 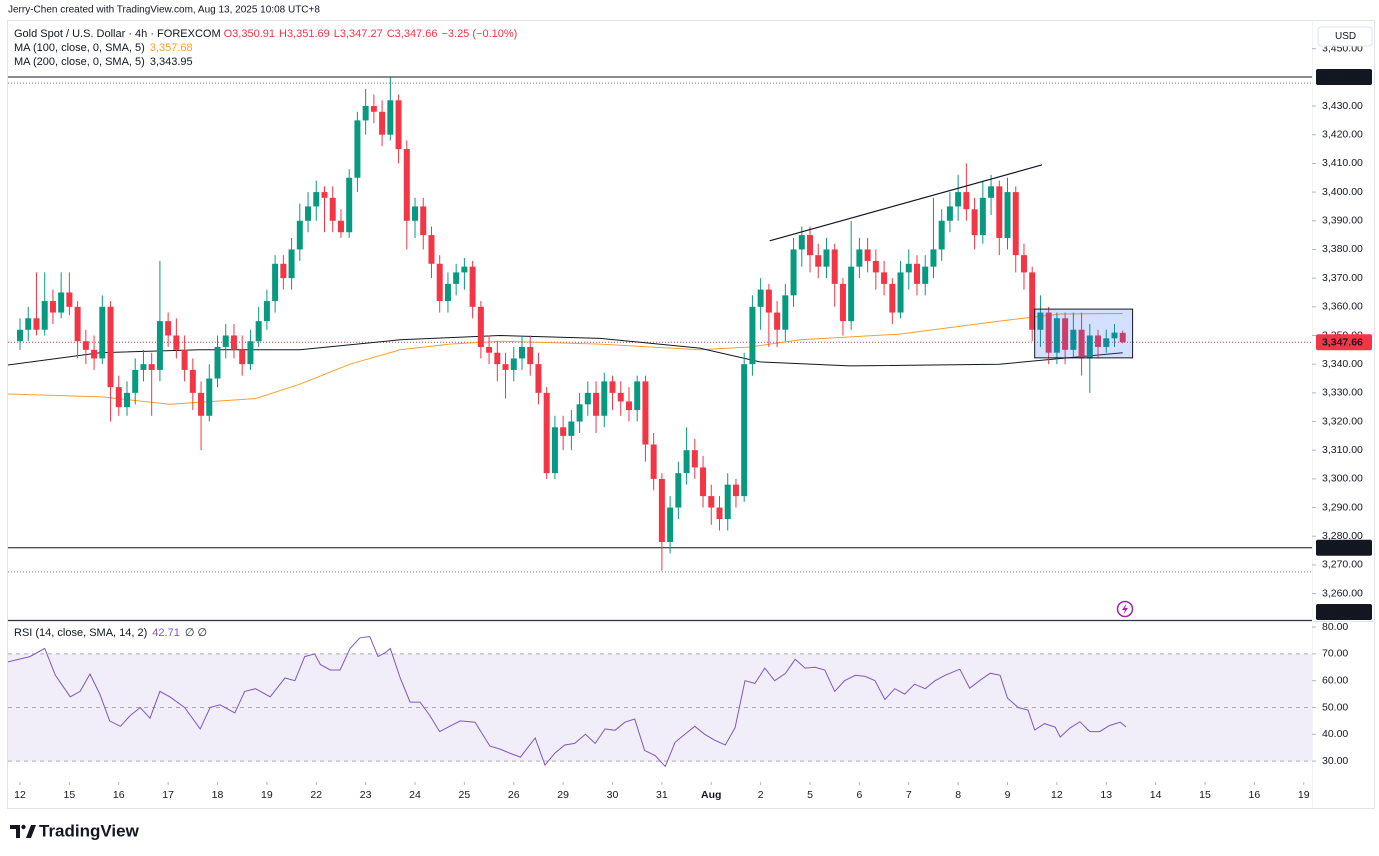 I want to click on ma-name: MA (200, close, 0, SMA, 5), so click(x=79, y=62).